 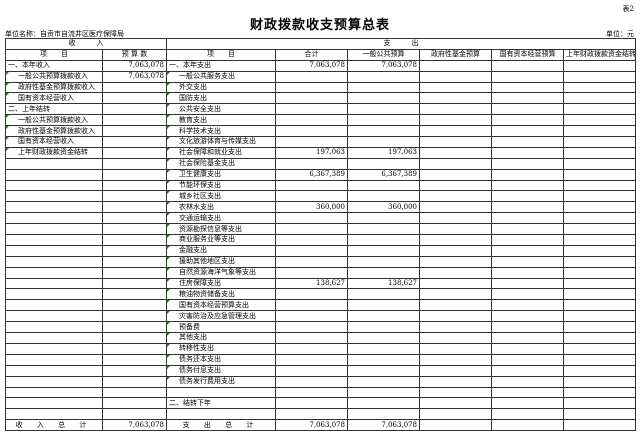 What do you see at coordinates (221, 381) in the screenshot?
I see `expense-item: 债务发行费用支出` at bounding box center [221, 381].